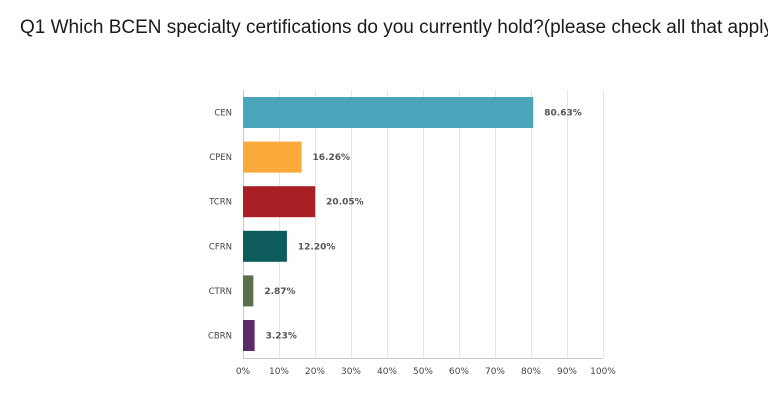  What do you see at coordinates (603, 372) in the screenshot?
I see `x-tick-label: 100%` at bounding box center [603, 372].